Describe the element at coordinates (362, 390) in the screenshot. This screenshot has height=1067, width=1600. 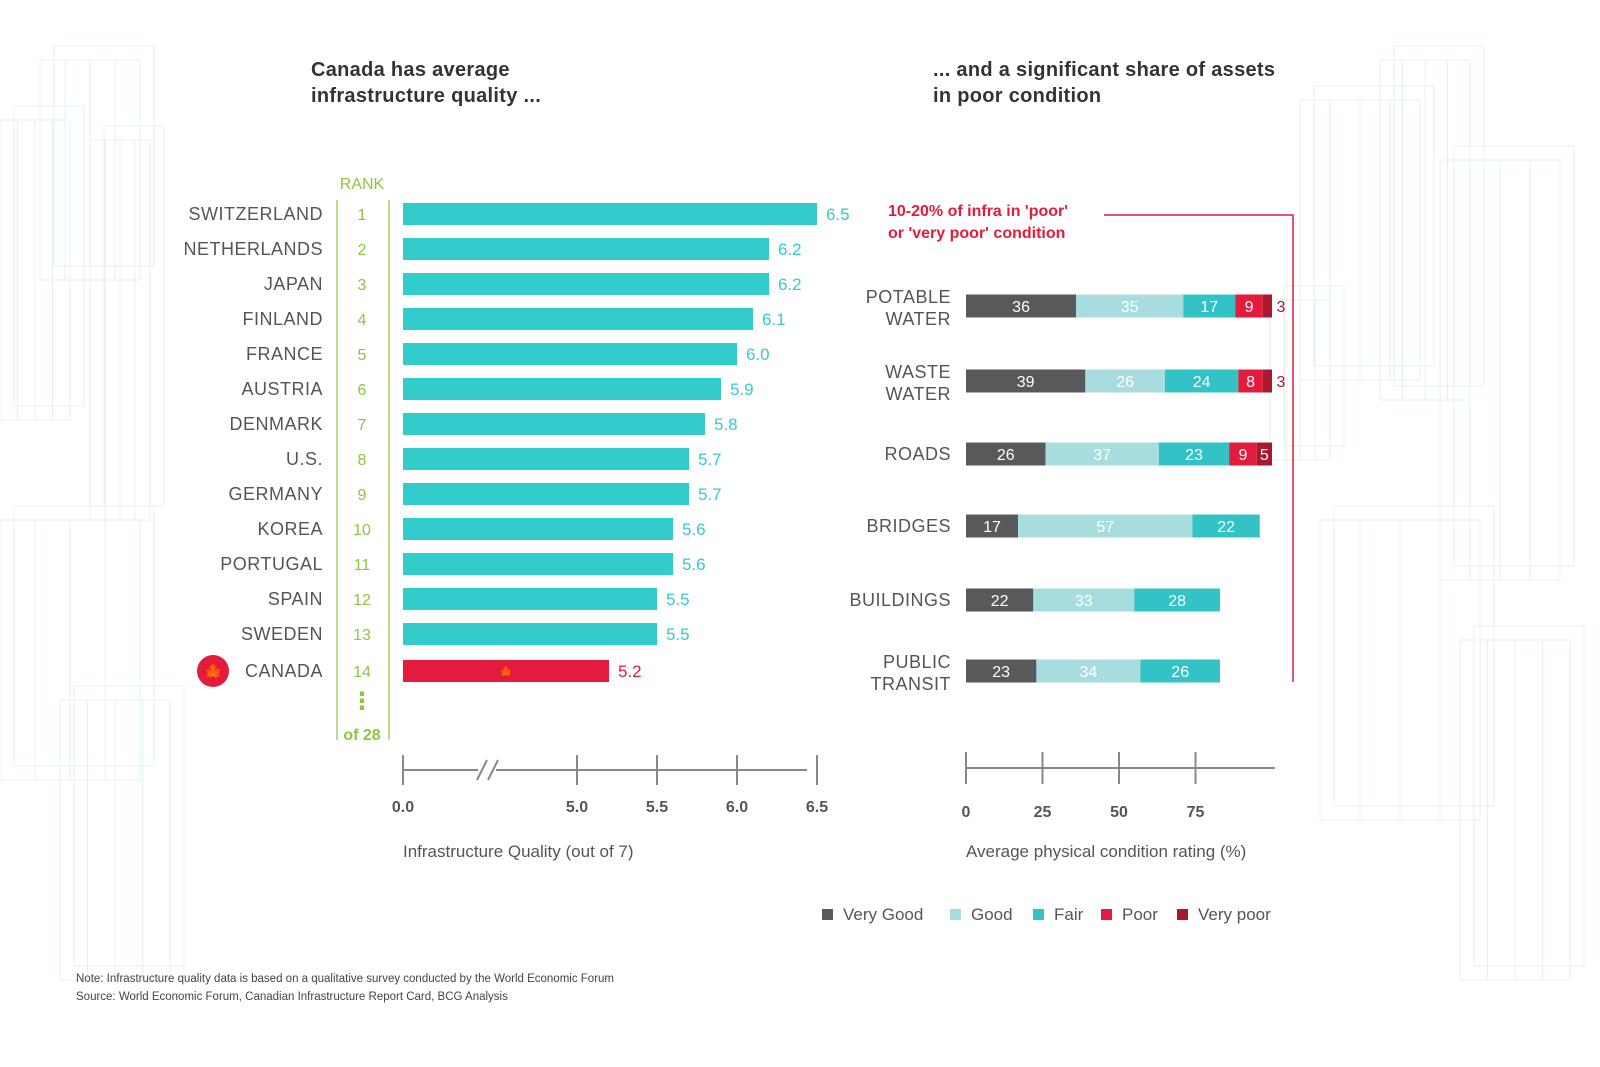
I see `rank-value: 6` at that location.